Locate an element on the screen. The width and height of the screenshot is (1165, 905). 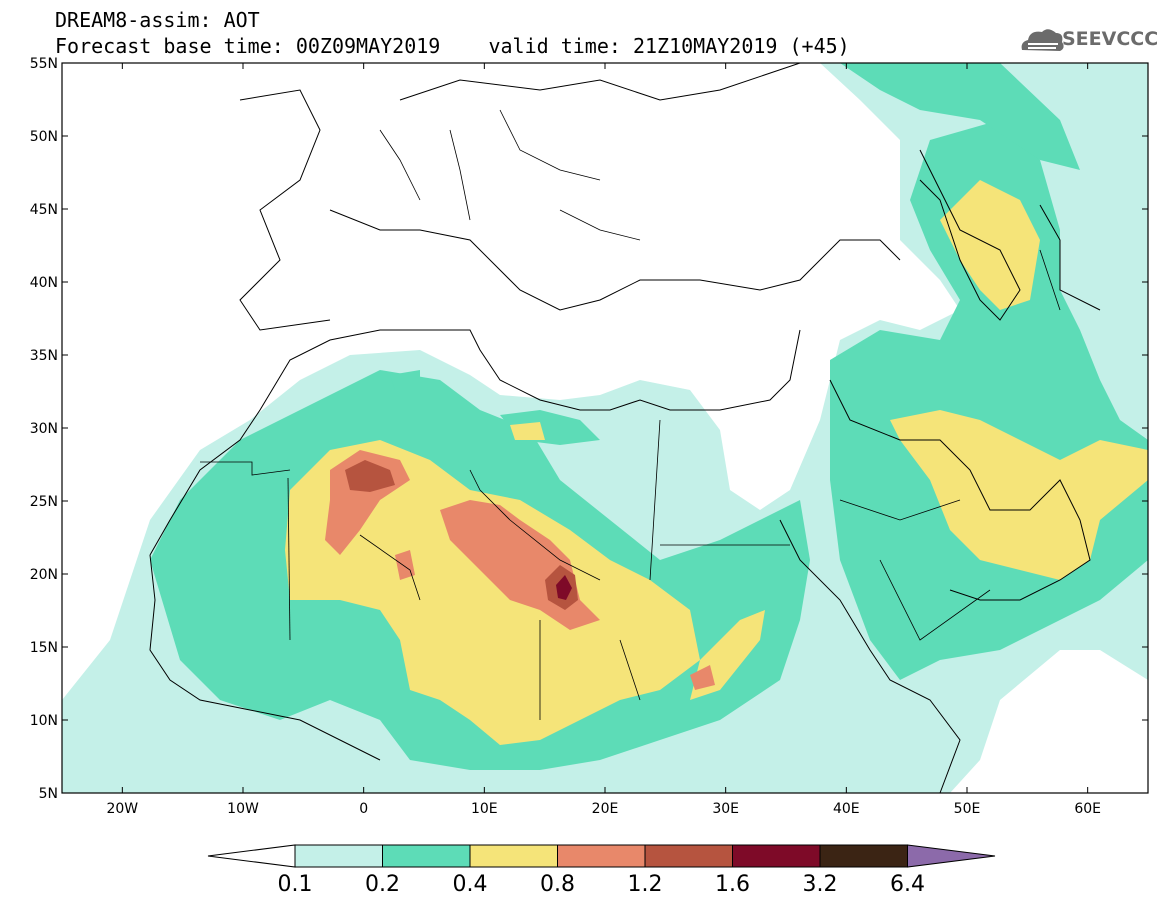
aot-level-1.6 is located at coordinates (564, 587).